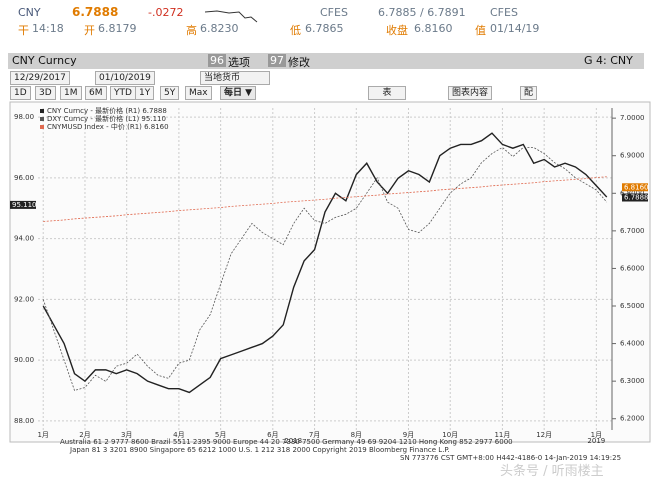 This screenshot has width=672, height=486. Describe the element at coordinates (293, 441) in the screenshot. I see `year-label: 2018` at that location.